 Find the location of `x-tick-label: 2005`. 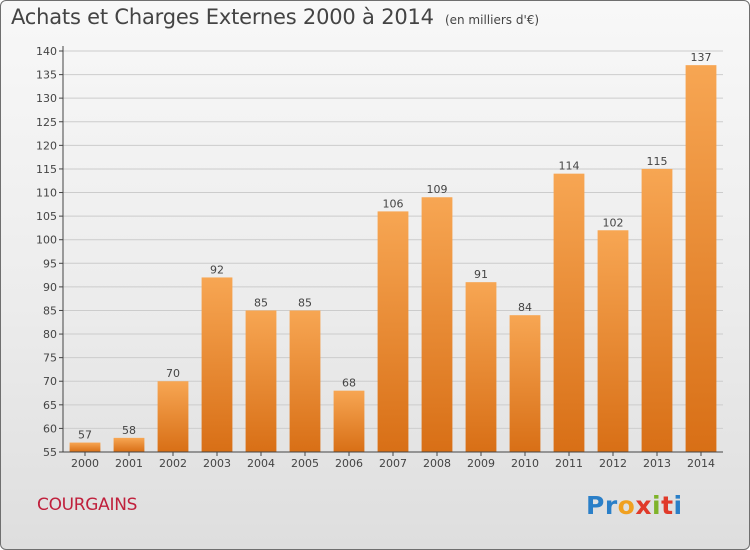

x-tick-label: 2005 is located at coordinates (305, 463).